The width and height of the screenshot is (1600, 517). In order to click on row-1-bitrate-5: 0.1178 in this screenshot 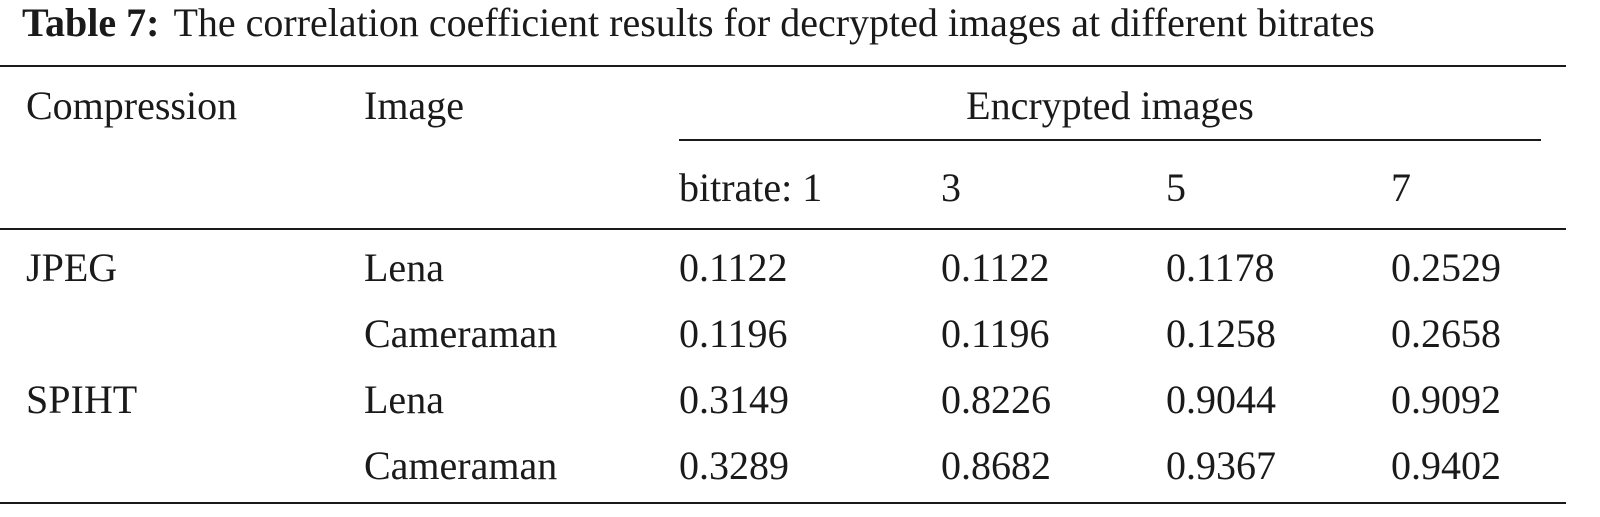, I will do `click(1220, 267)`.